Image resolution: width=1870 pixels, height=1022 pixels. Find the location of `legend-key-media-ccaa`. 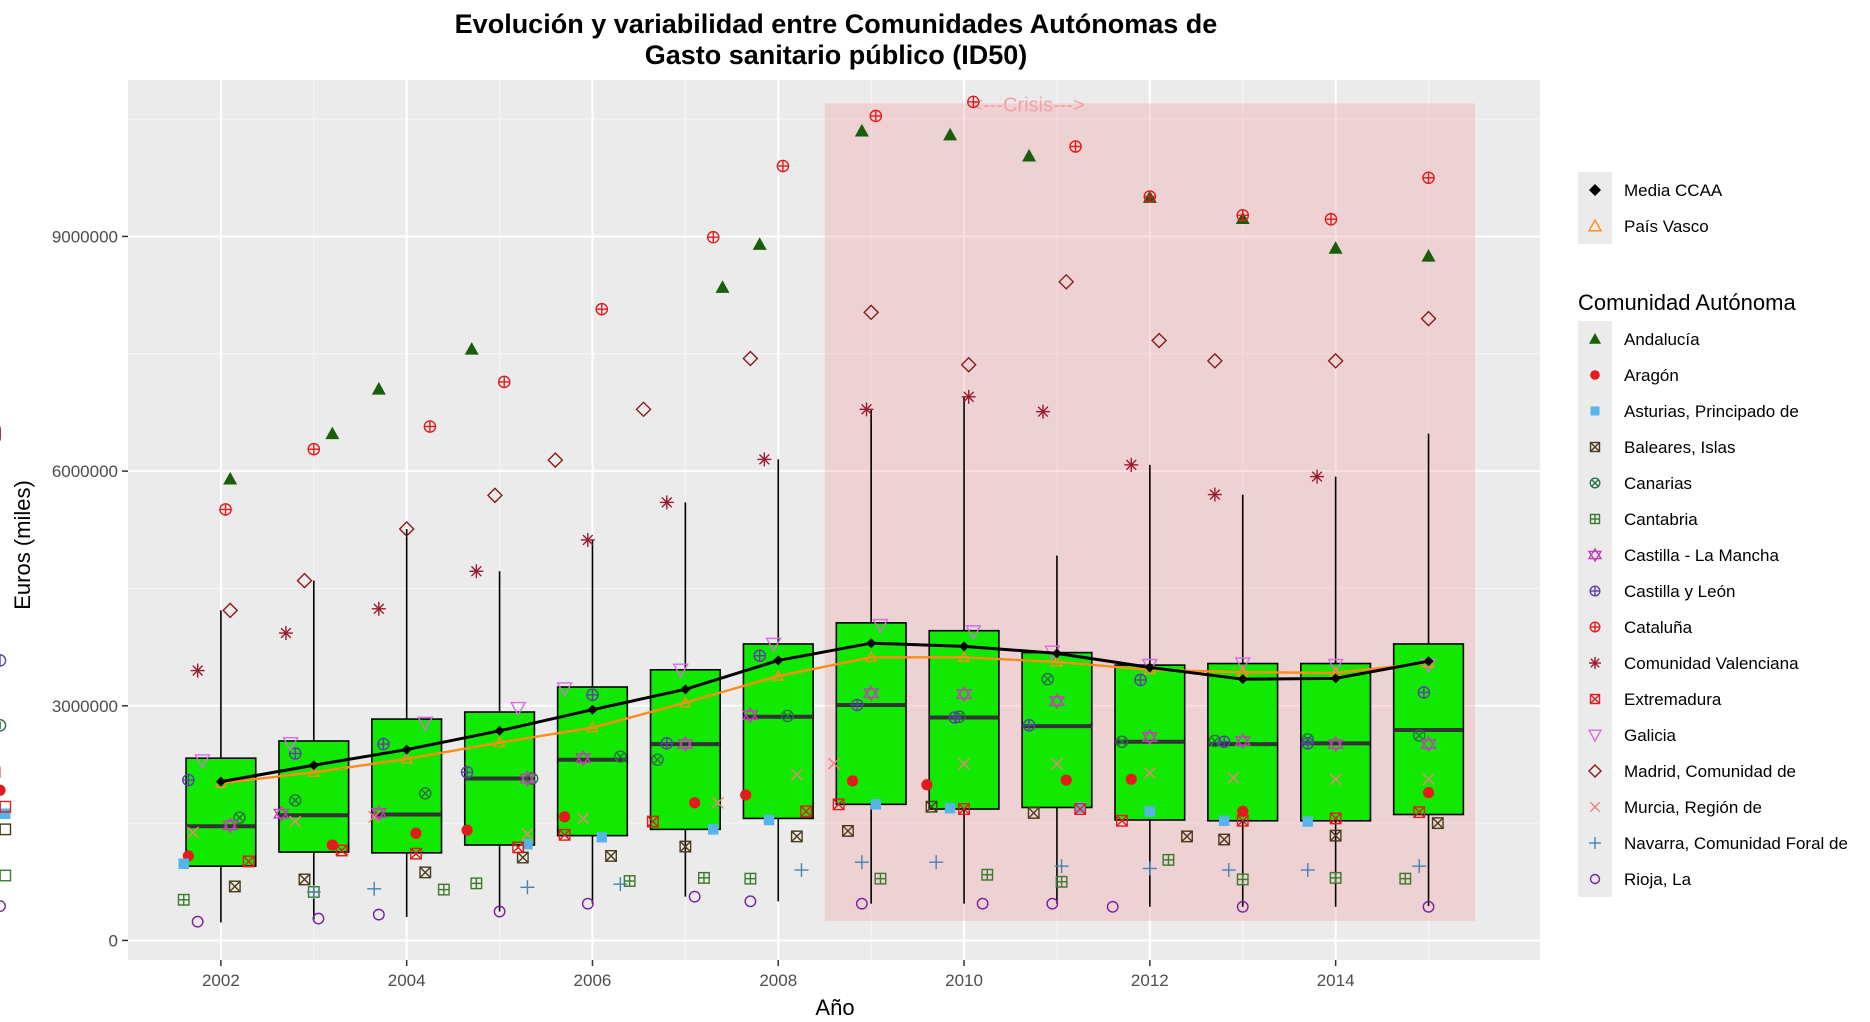

legend-key-media-ccaa is located at coordinates (1595, 190).